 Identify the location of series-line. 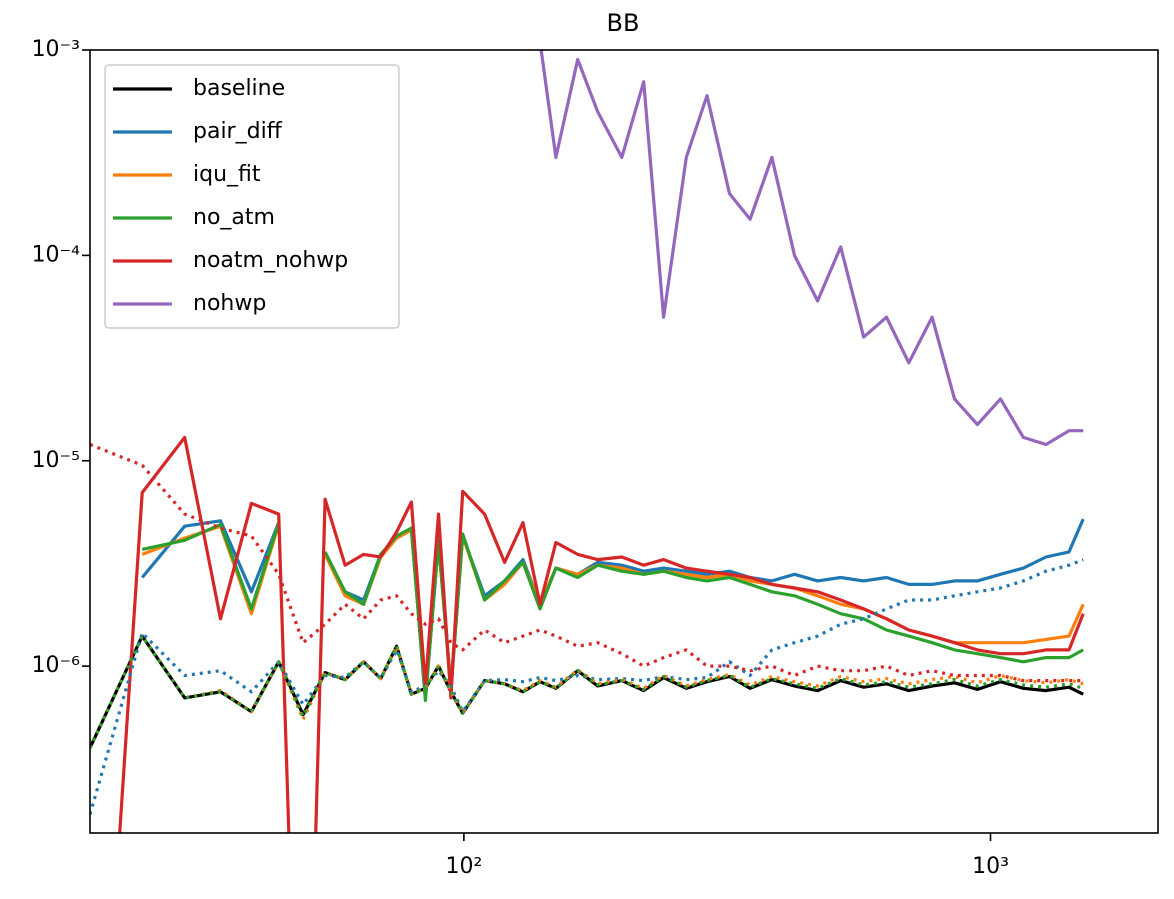
(587, 691).